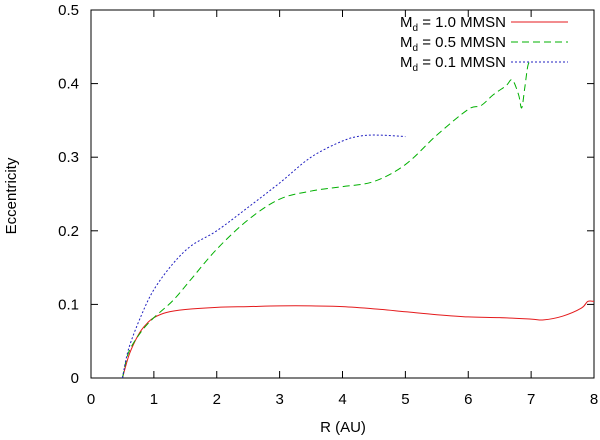 This screenshot has height=440, width=600. I want to click on y-tick-label: 0.4, so click(68, 84).